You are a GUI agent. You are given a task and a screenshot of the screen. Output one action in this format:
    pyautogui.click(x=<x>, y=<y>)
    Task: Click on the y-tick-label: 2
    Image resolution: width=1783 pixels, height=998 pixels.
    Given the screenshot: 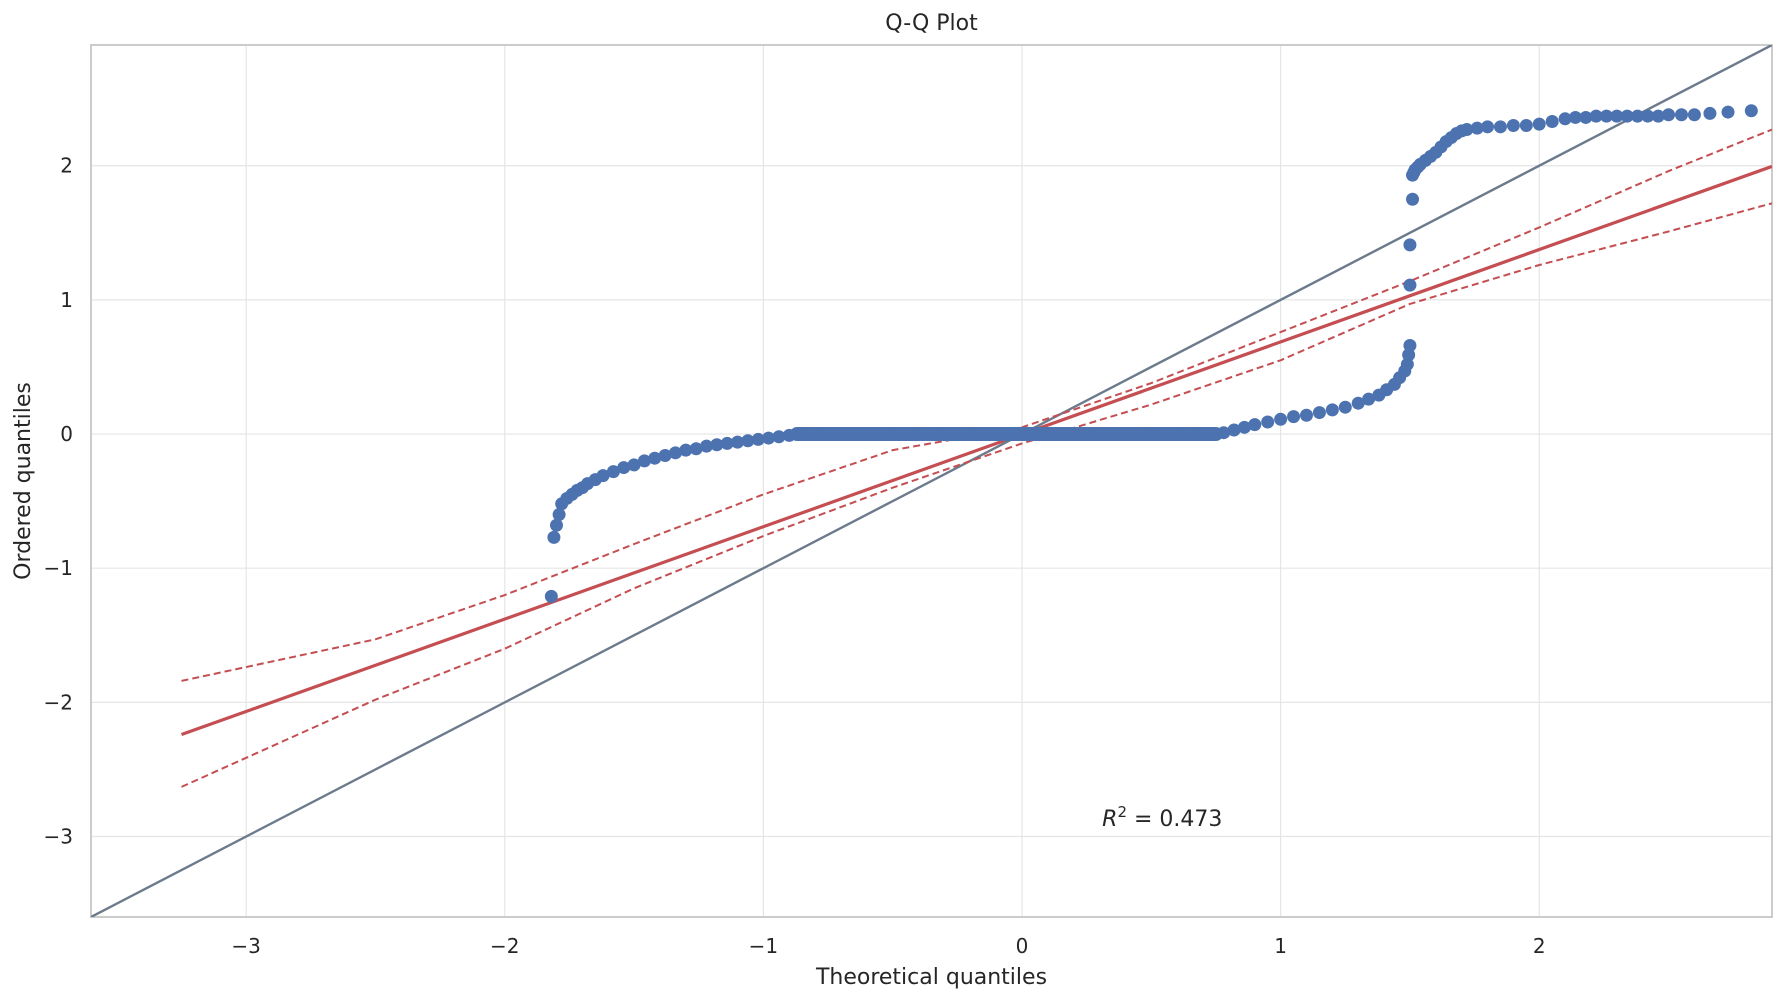 What is the action you would take?
    pyautogui.click(x=66, y=166)
    